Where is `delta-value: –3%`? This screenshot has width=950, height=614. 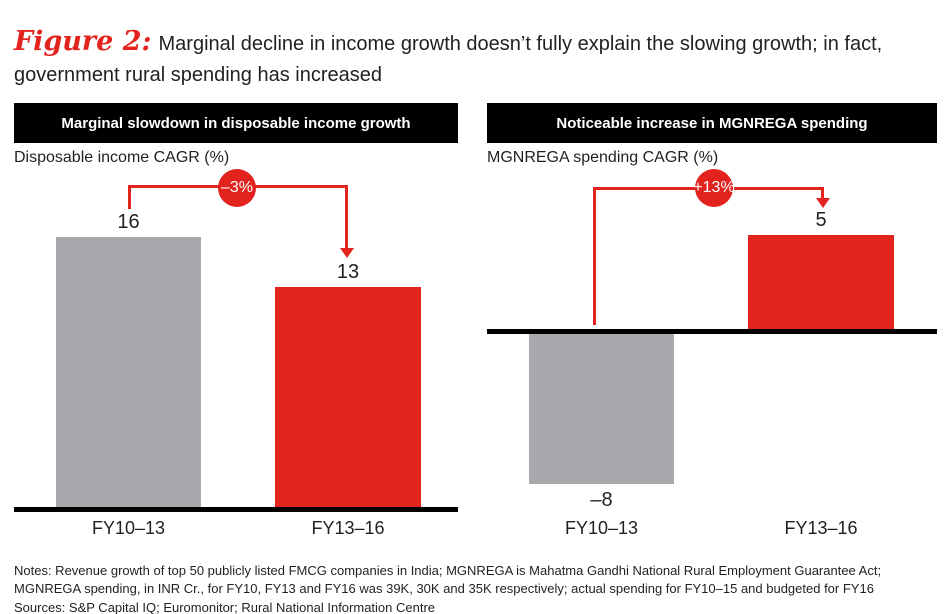 delta-value: –3% is located at coordinates (237, 187).